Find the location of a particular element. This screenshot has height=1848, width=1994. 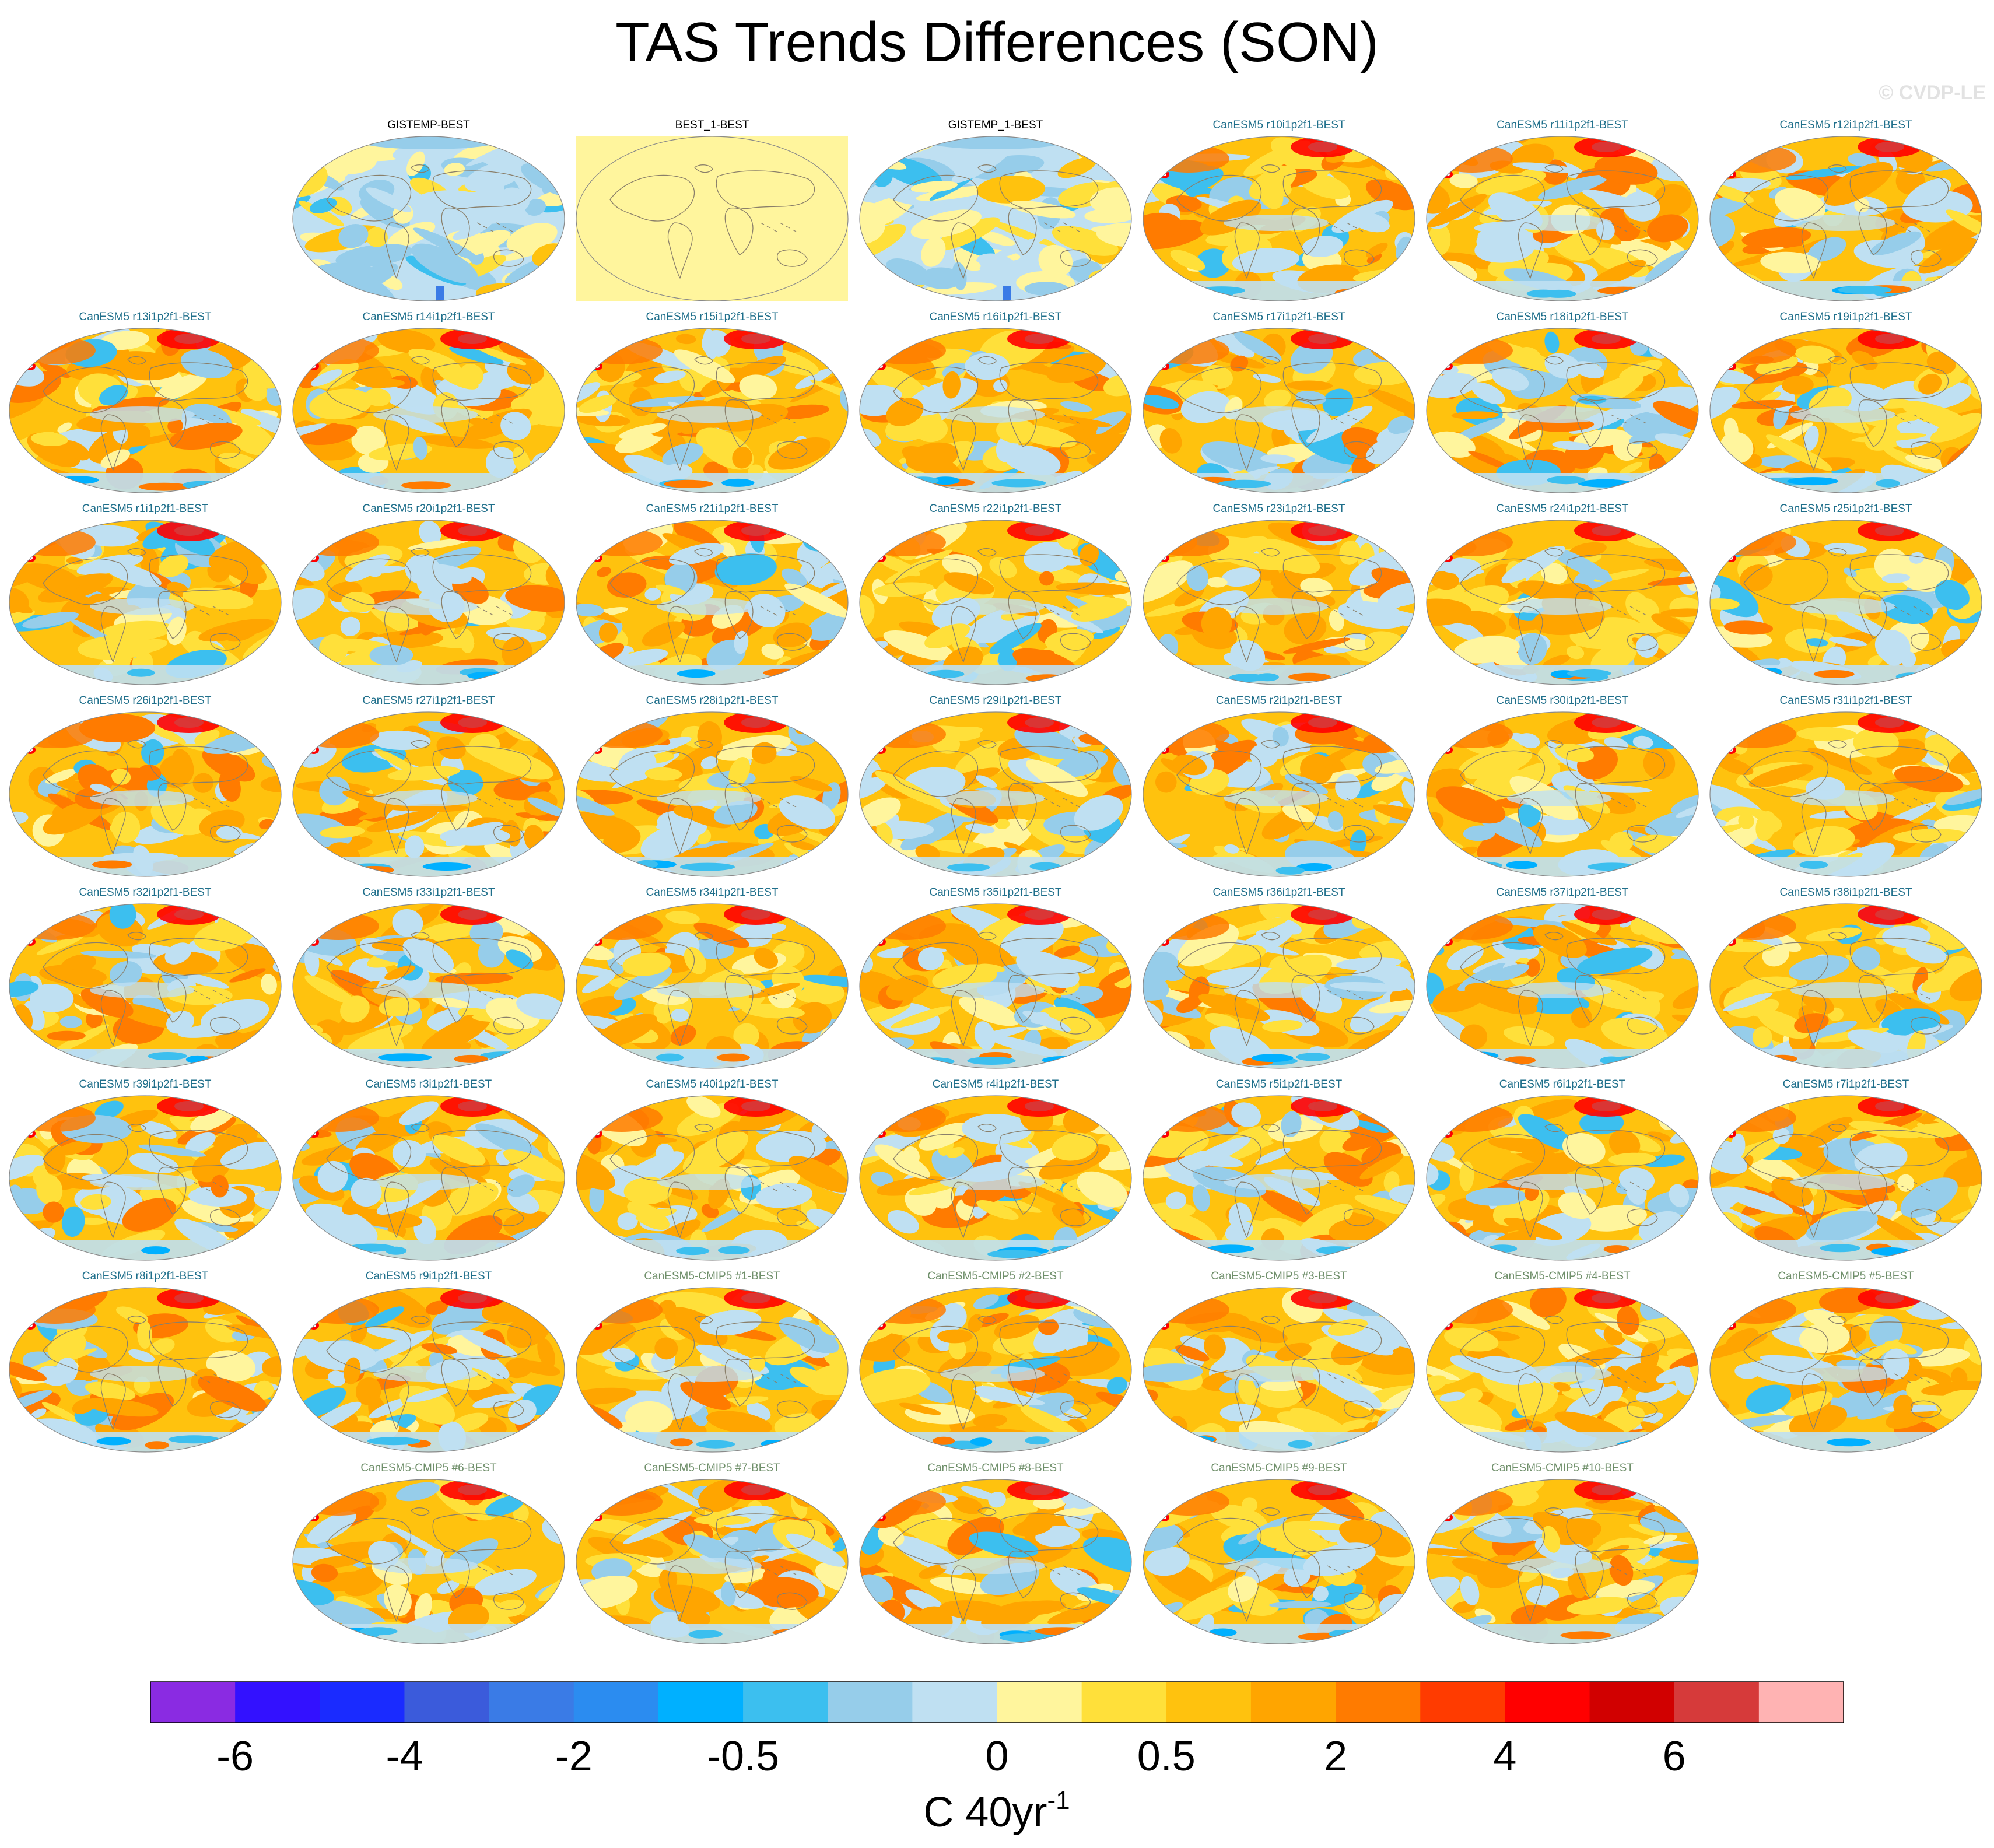

map-panel-canesm5-r5i1p2f1-best: CanESM5 r5i1p2f1-BEST is located at coordinates (1279, 1169).